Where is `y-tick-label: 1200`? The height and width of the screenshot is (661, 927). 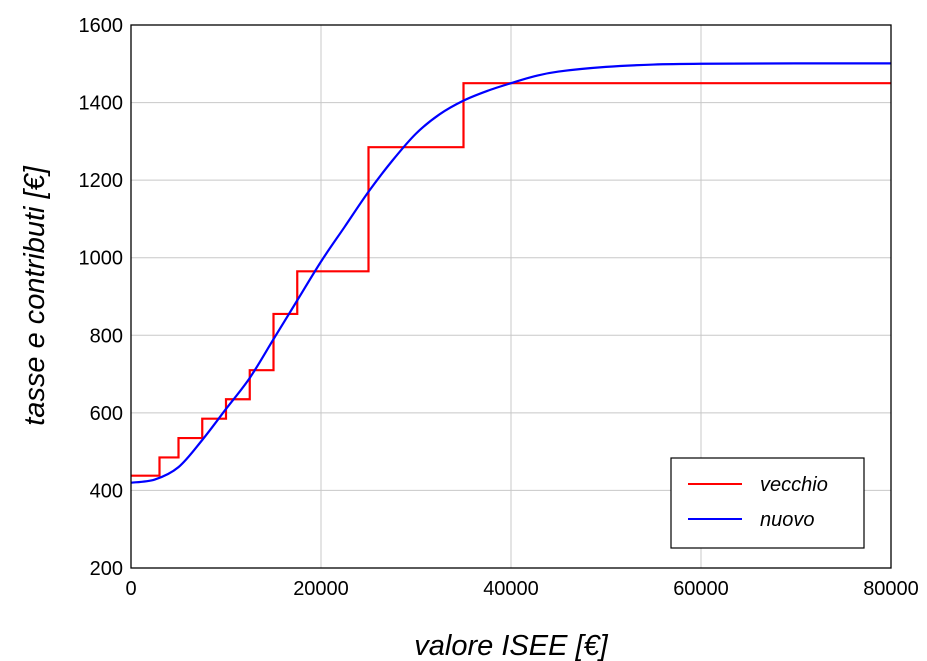
y-tick-label: 1200 is located at coordinates (101, 181).